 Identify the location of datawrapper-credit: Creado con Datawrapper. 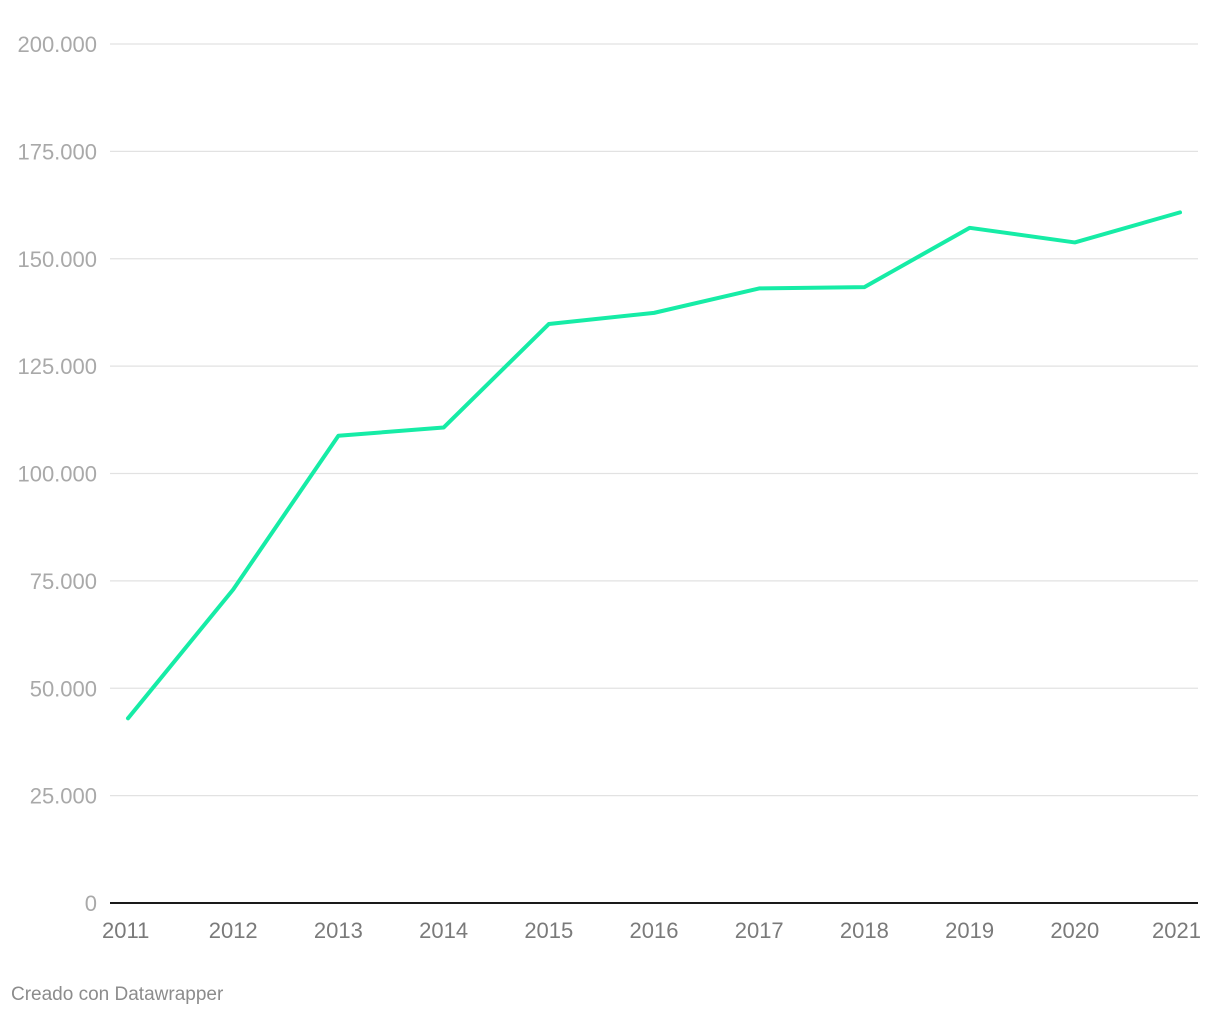
(117, 994).